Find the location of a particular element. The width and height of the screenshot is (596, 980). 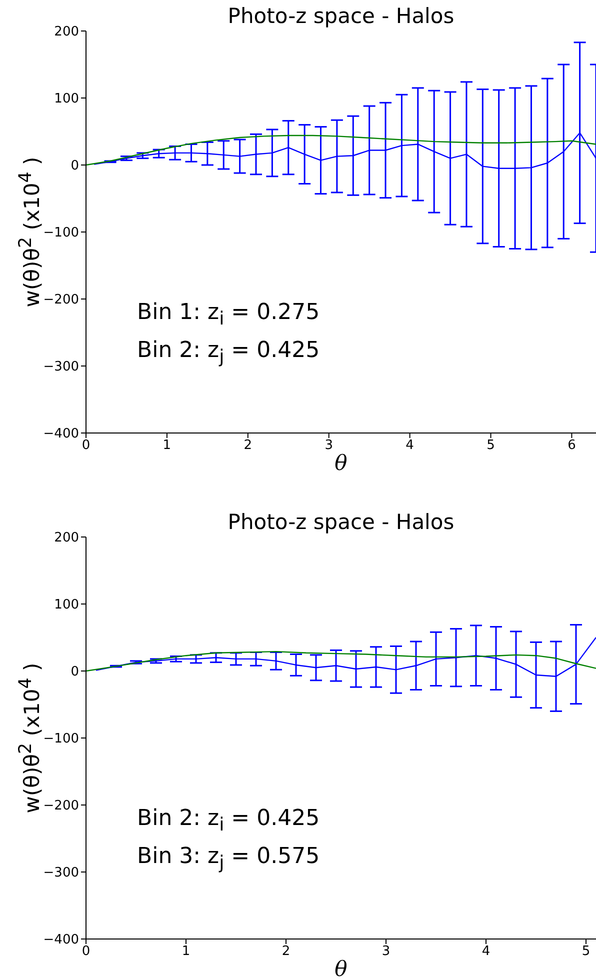

annotation: Bin 1: z$_{i}$ = 0.275 is located at coordinates (228, 315).